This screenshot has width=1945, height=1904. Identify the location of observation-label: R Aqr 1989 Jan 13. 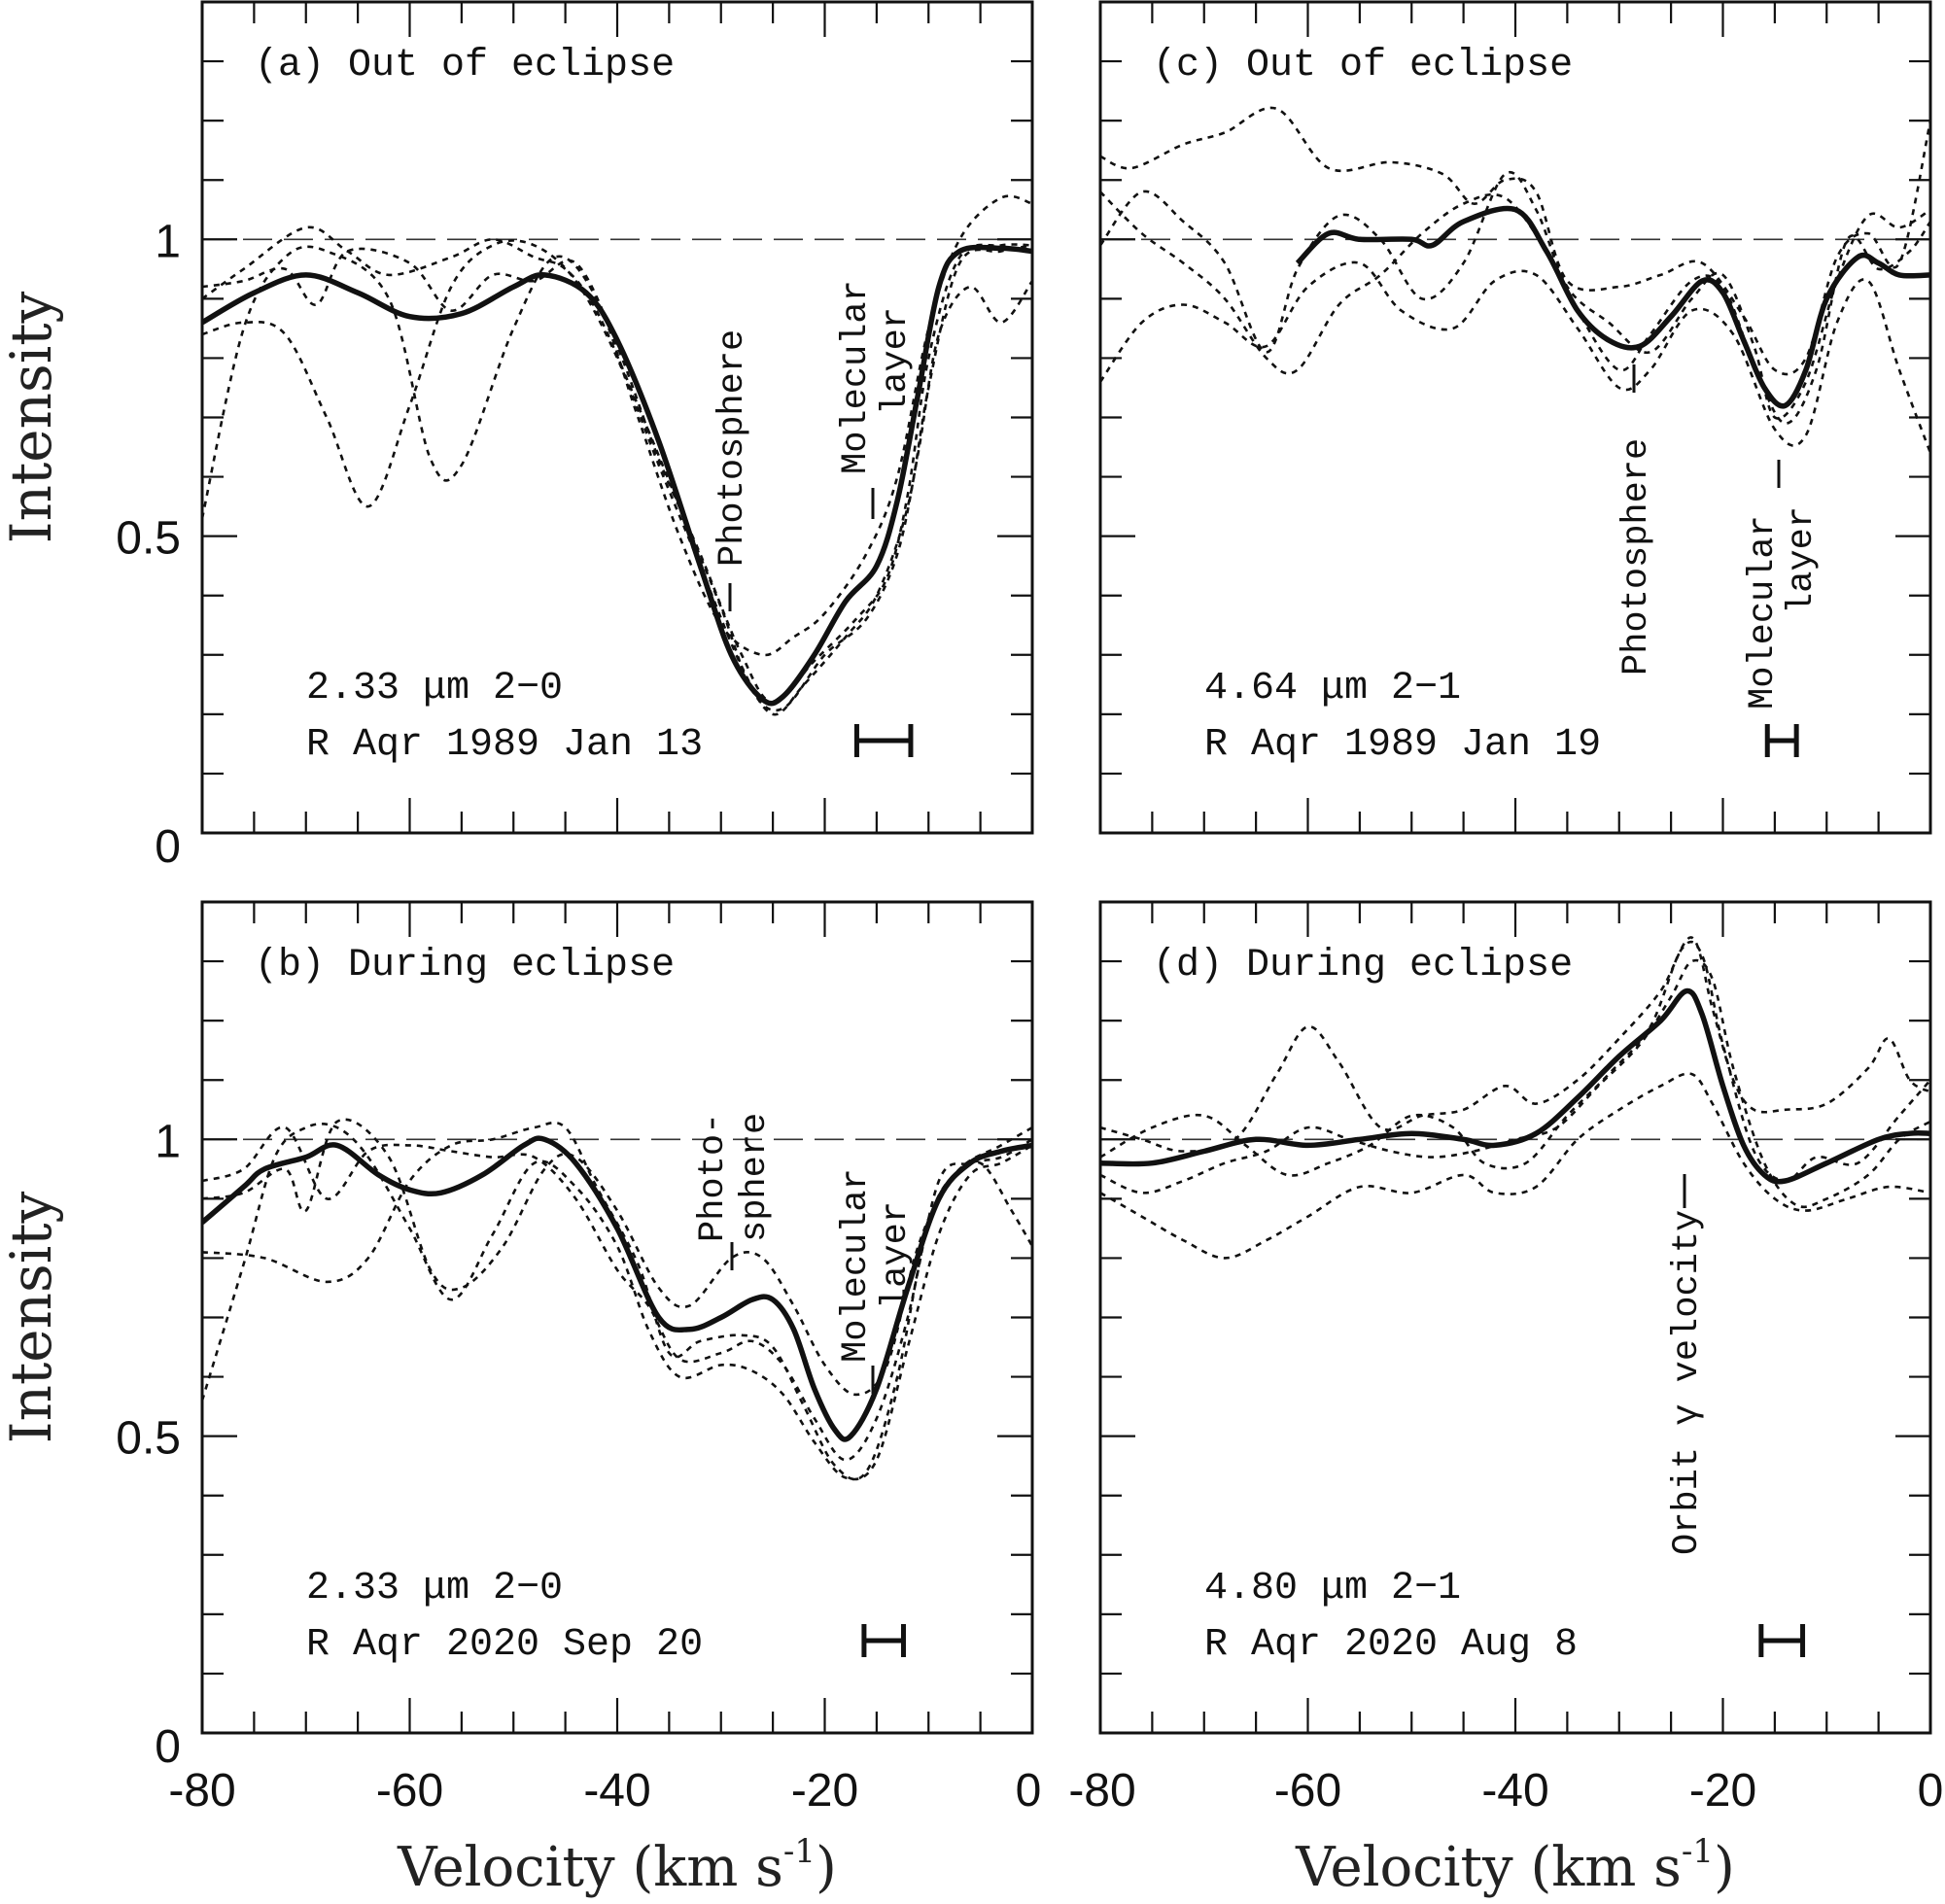
(504, 745).